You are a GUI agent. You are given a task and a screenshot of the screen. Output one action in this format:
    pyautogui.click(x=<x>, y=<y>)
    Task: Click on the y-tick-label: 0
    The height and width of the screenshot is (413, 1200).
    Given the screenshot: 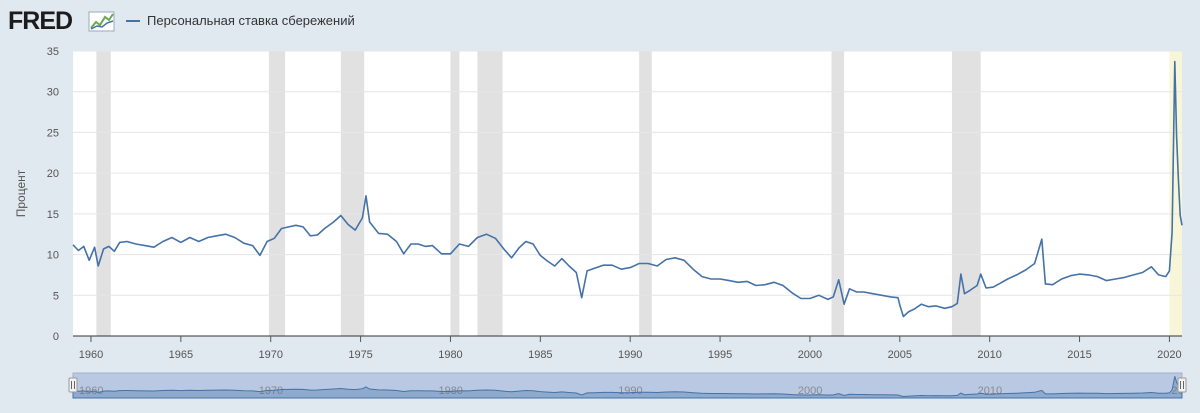 What is the action you would take?
    pyautogui.click(x=56, y=337)
    